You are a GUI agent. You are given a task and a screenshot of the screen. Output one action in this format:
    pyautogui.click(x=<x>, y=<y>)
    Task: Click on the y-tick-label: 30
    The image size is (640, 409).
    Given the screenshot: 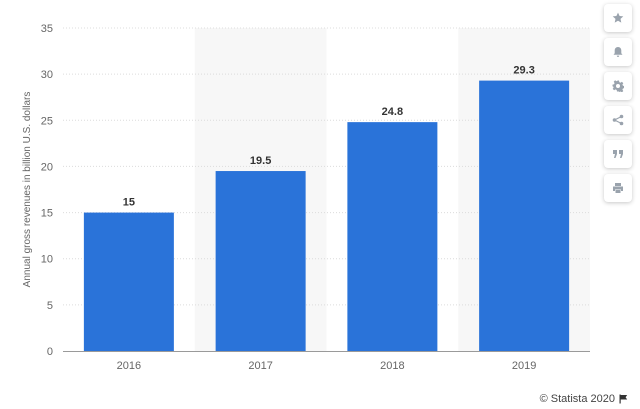 What is the action you would take?
    pyautogui.click(x=47, y=75)
    